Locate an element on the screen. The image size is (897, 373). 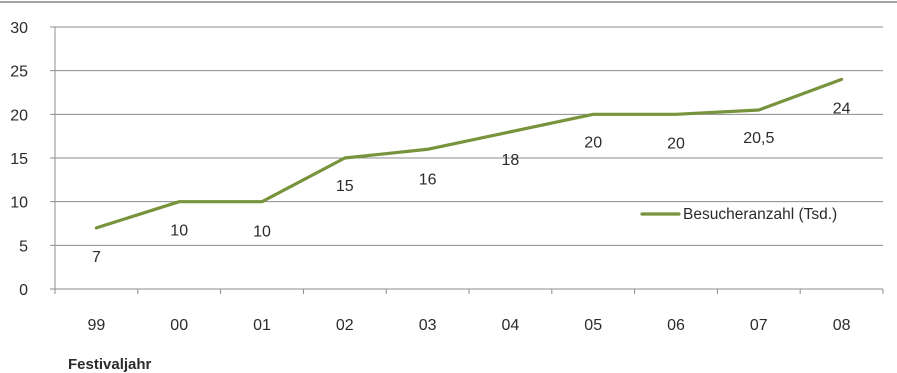
data-label: 24 is located at coordinates (842, 108).